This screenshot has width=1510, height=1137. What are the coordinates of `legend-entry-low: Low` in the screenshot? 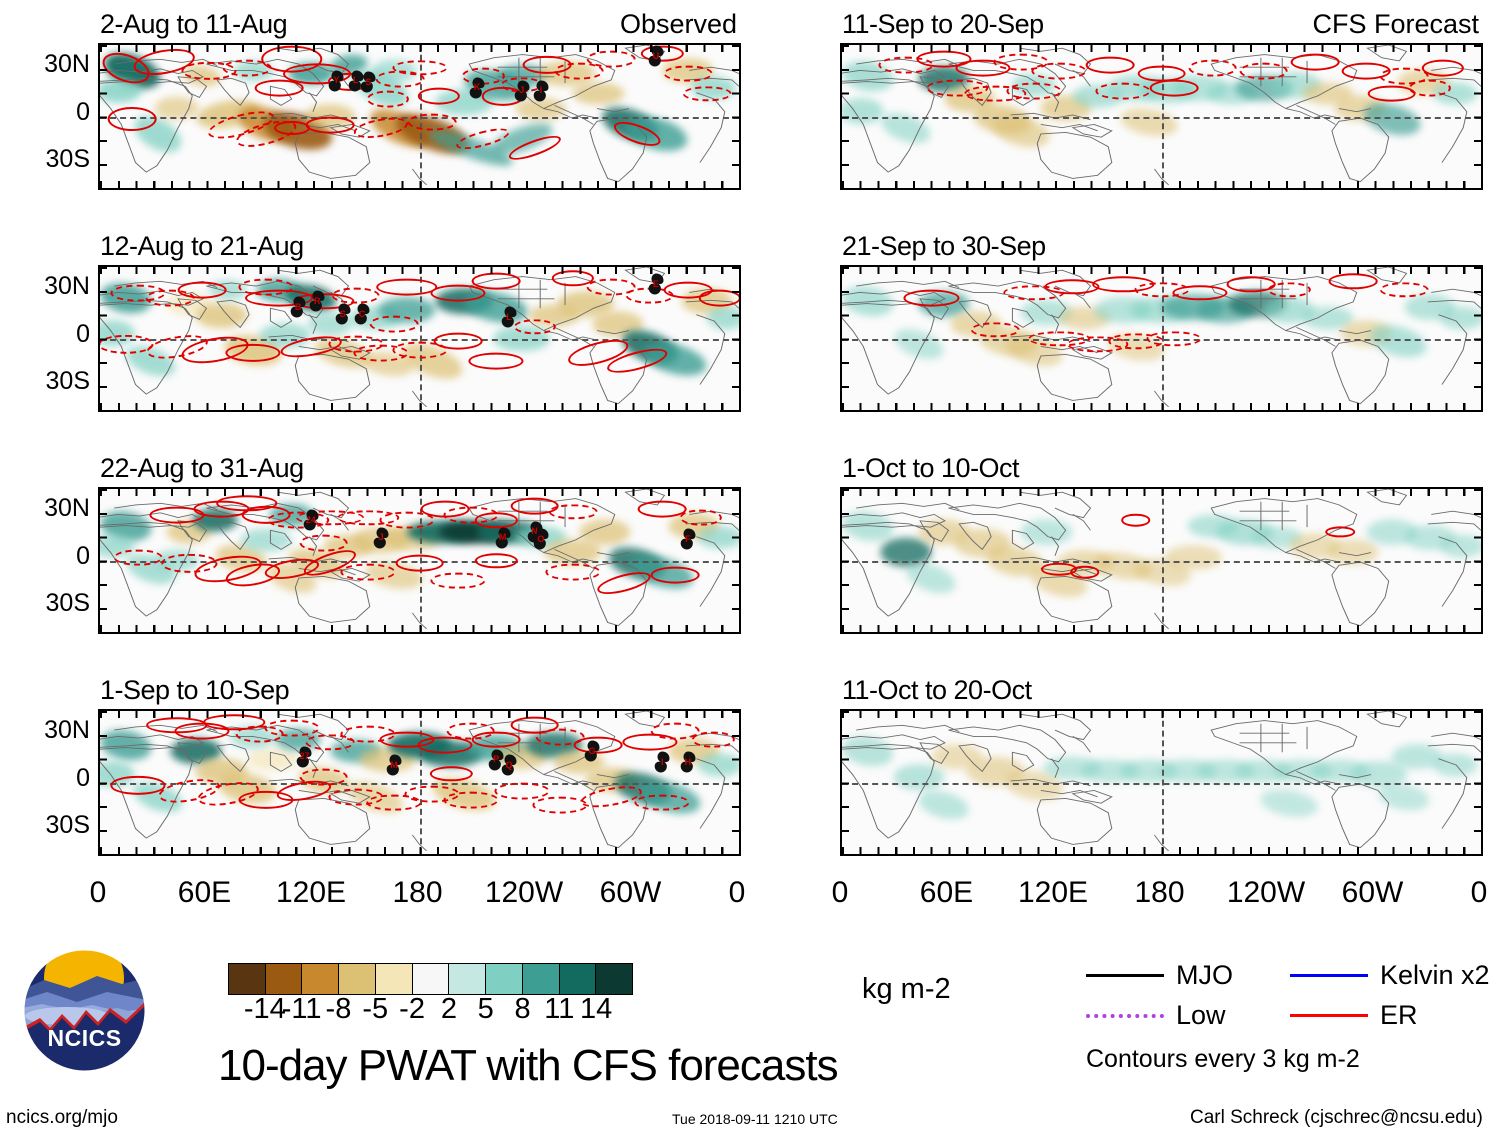 It's located at (1156, 1015).